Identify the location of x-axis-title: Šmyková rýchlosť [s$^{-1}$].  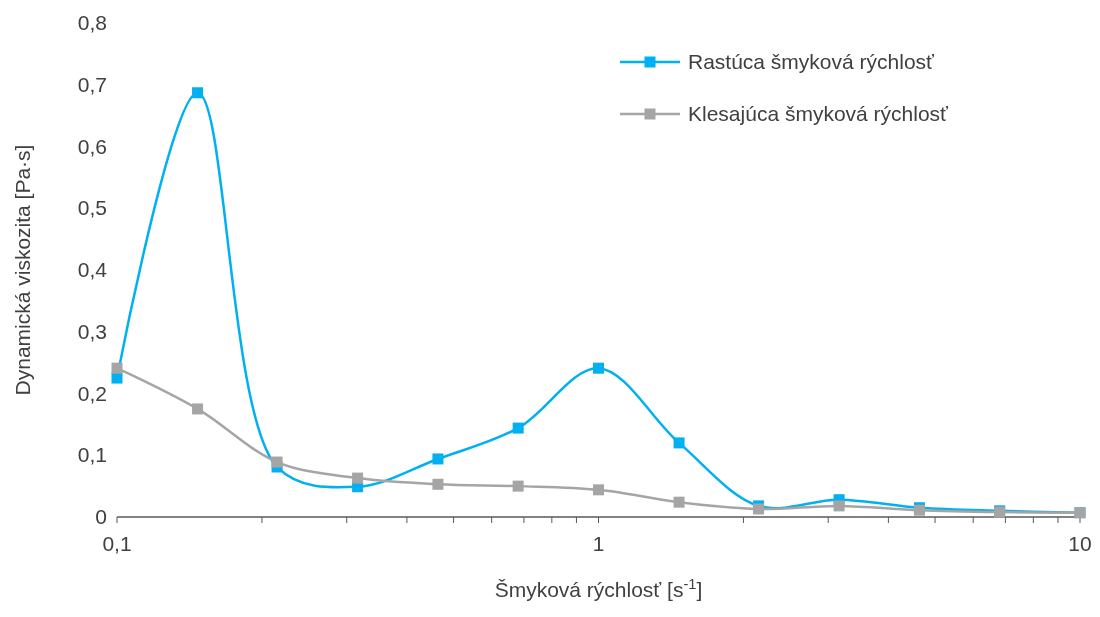
(598, 588).